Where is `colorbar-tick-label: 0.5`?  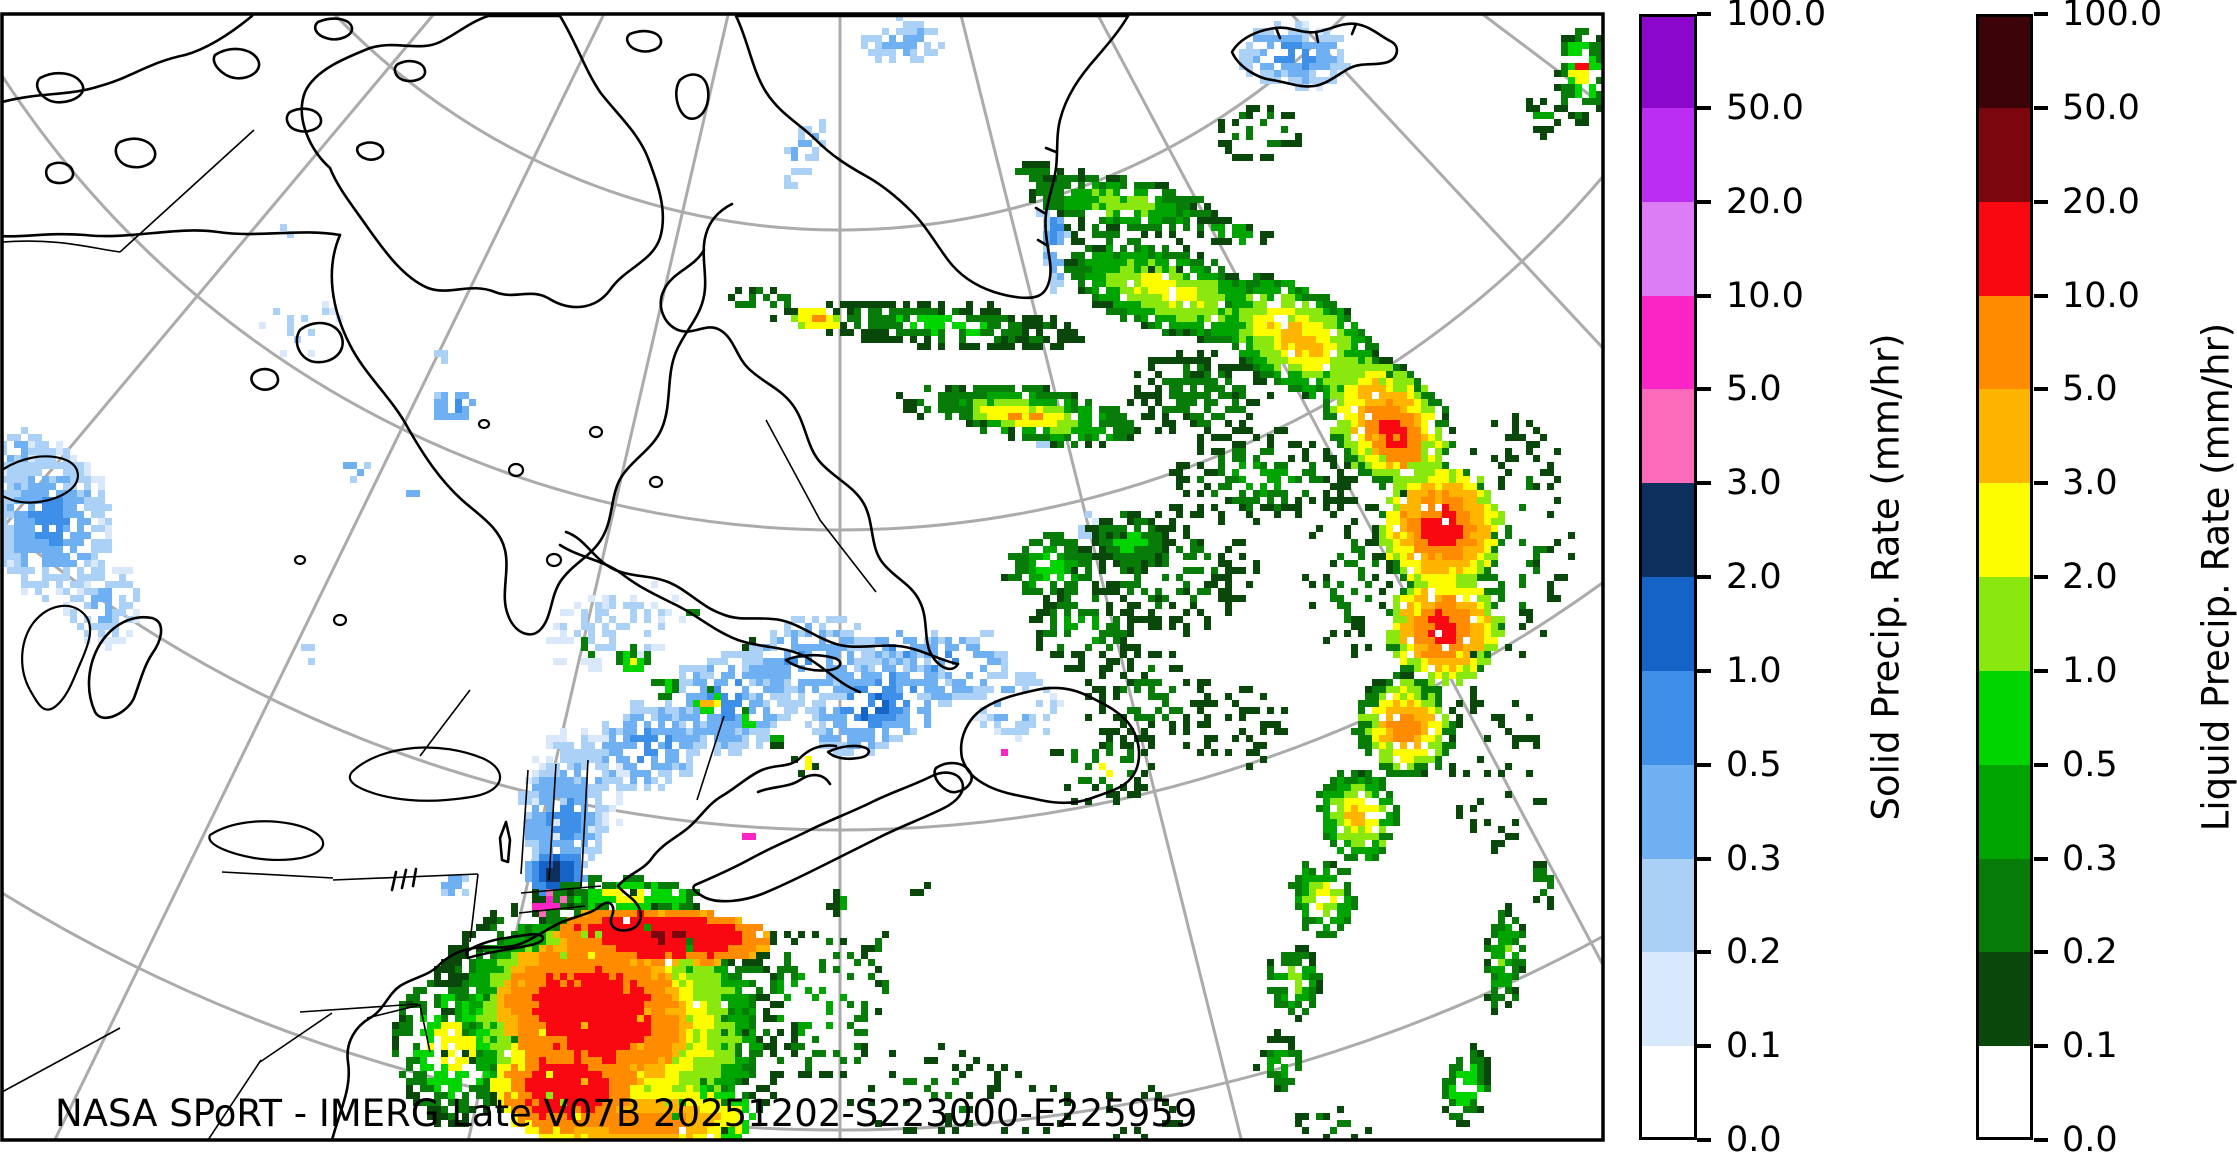 colorbar-tick-label: 0.5 is located at coordinates (1754, 764).